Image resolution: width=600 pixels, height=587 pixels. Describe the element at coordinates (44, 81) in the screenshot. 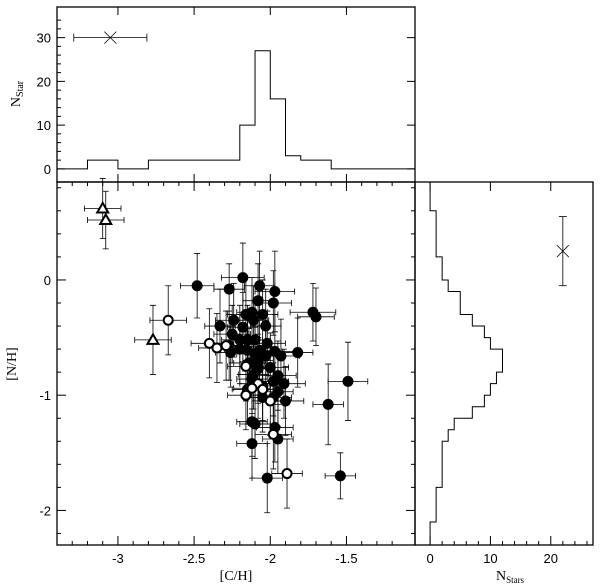

I see `top-y-tick-label: 20` at that location.